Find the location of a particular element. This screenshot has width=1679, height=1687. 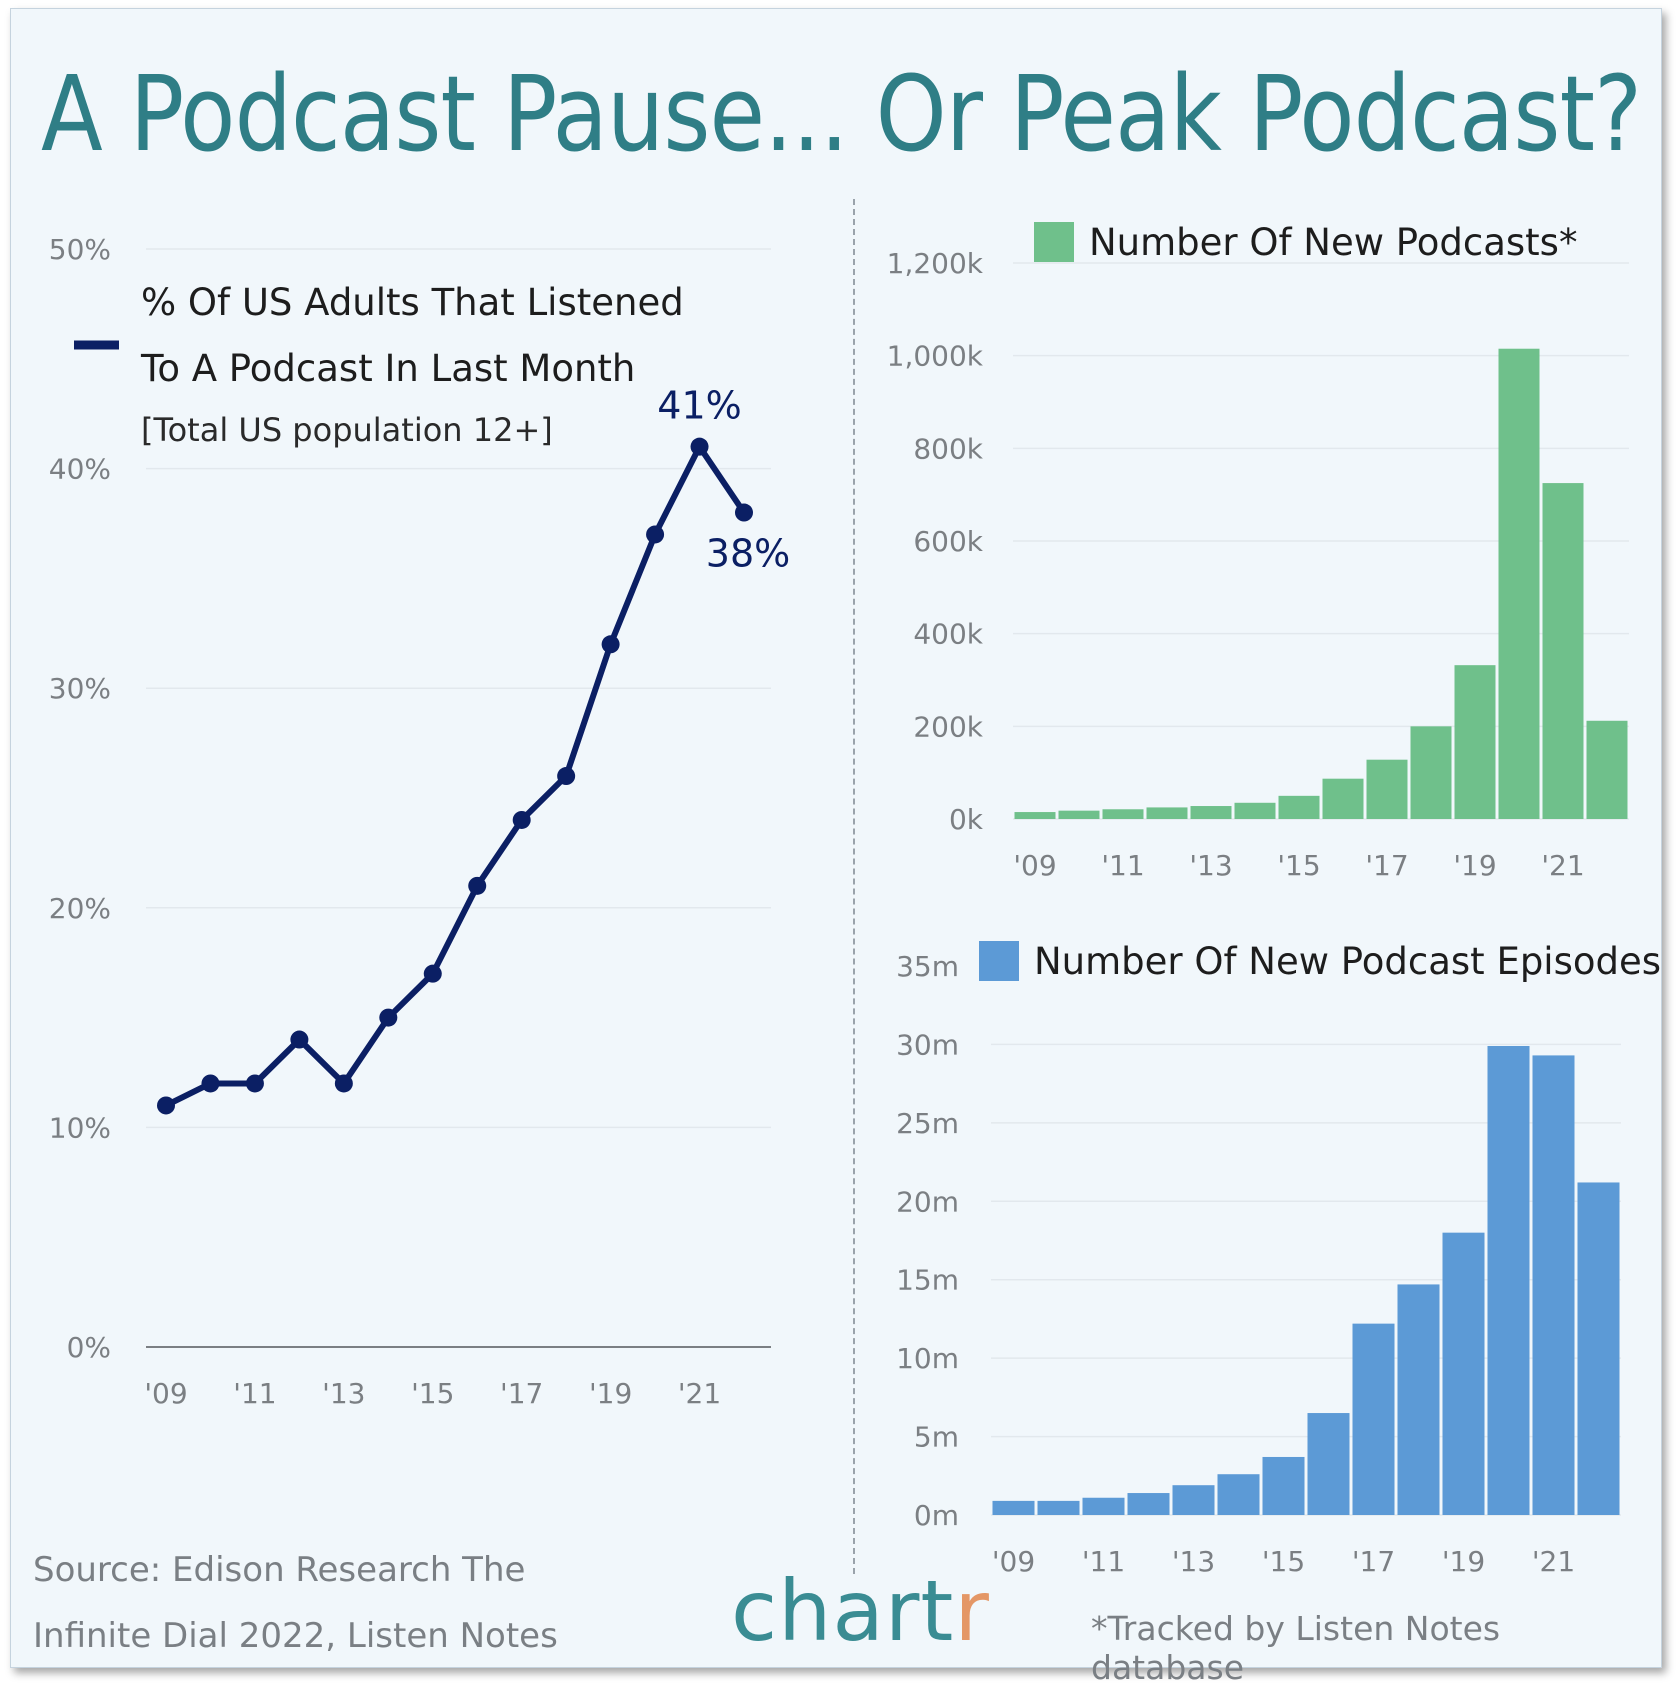

y-tick-label: 0% is located at coordinates (89, 1347).